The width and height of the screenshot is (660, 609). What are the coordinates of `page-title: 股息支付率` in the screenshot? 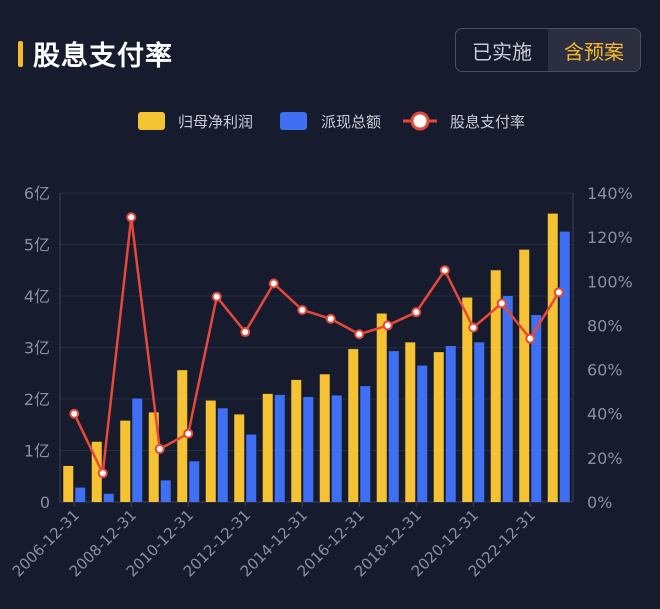 It's located at (103, 56).